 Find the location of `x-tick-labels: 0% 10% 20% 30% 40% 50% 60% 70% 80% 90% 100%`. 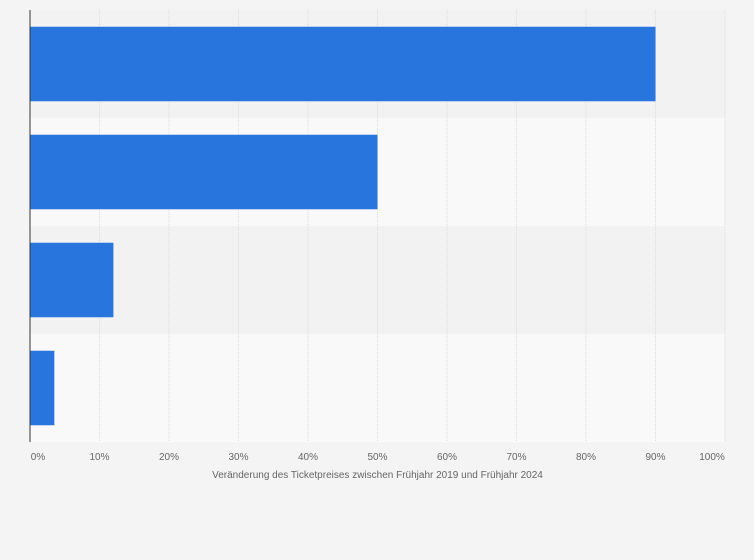

x-tick-labels: 0% 10% 20% 30% 40% 50% 60% 70% 80% 90% 100% is located at coordinates (378, 457).